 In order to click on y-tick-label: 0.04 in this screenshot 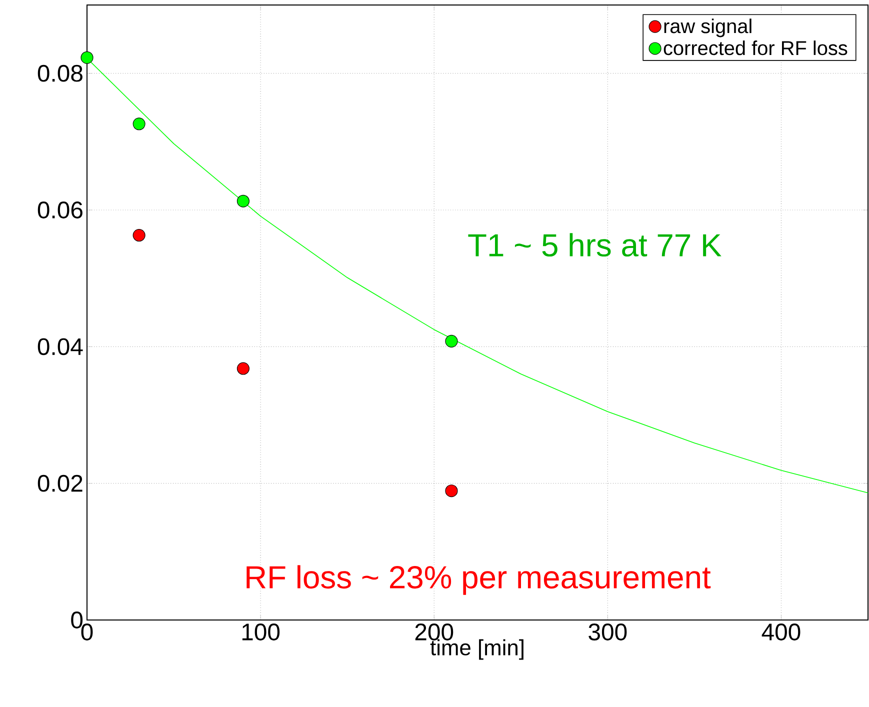, I will do `click(60, 347)`.